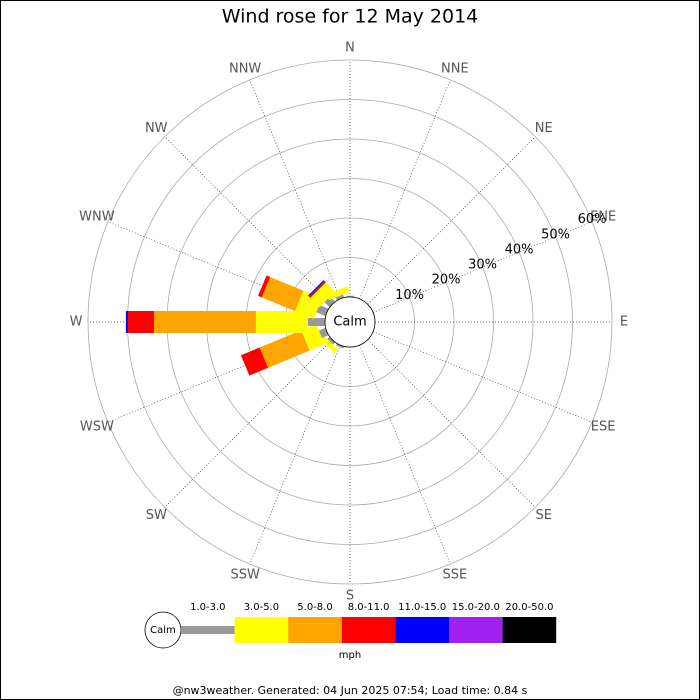 The width and height of the screenshot is (700, 700). Describe the element at coordinates (163, 630) in the screenshot. I see `legend-calm-label: Calm` at that location.